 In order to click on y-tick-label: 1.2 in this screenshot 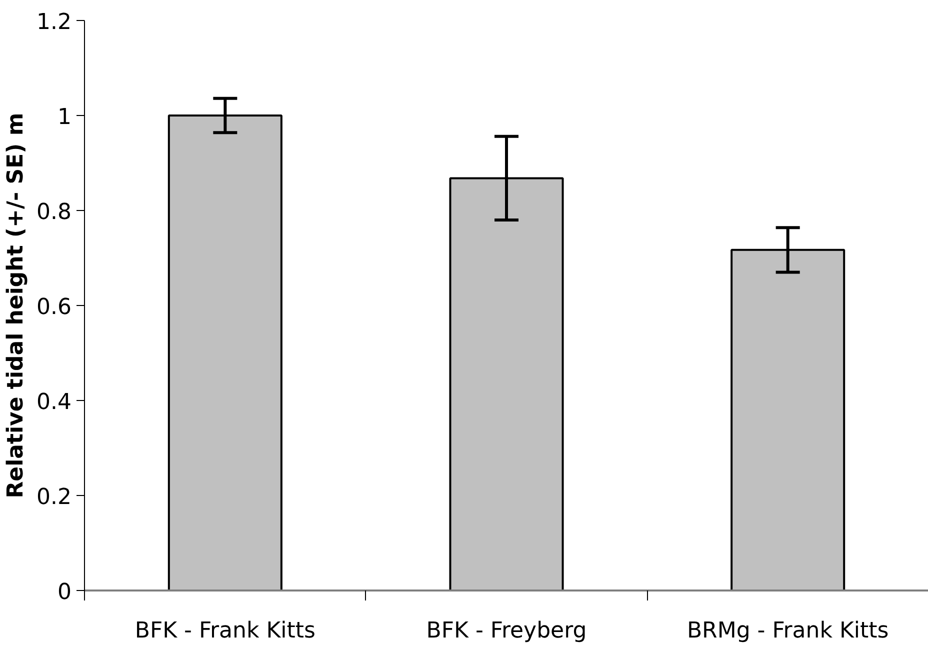, I will do `click(54, 22)`.